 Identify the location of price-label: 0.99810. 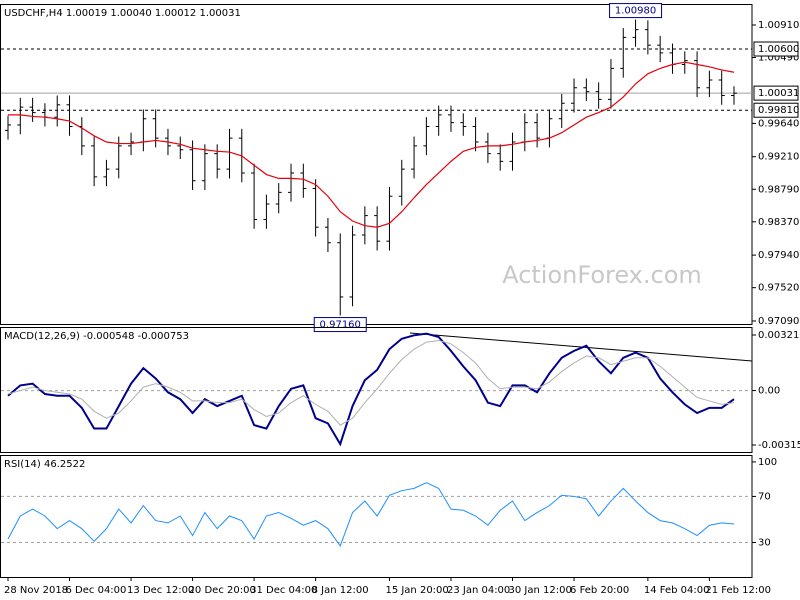
(778, 110).